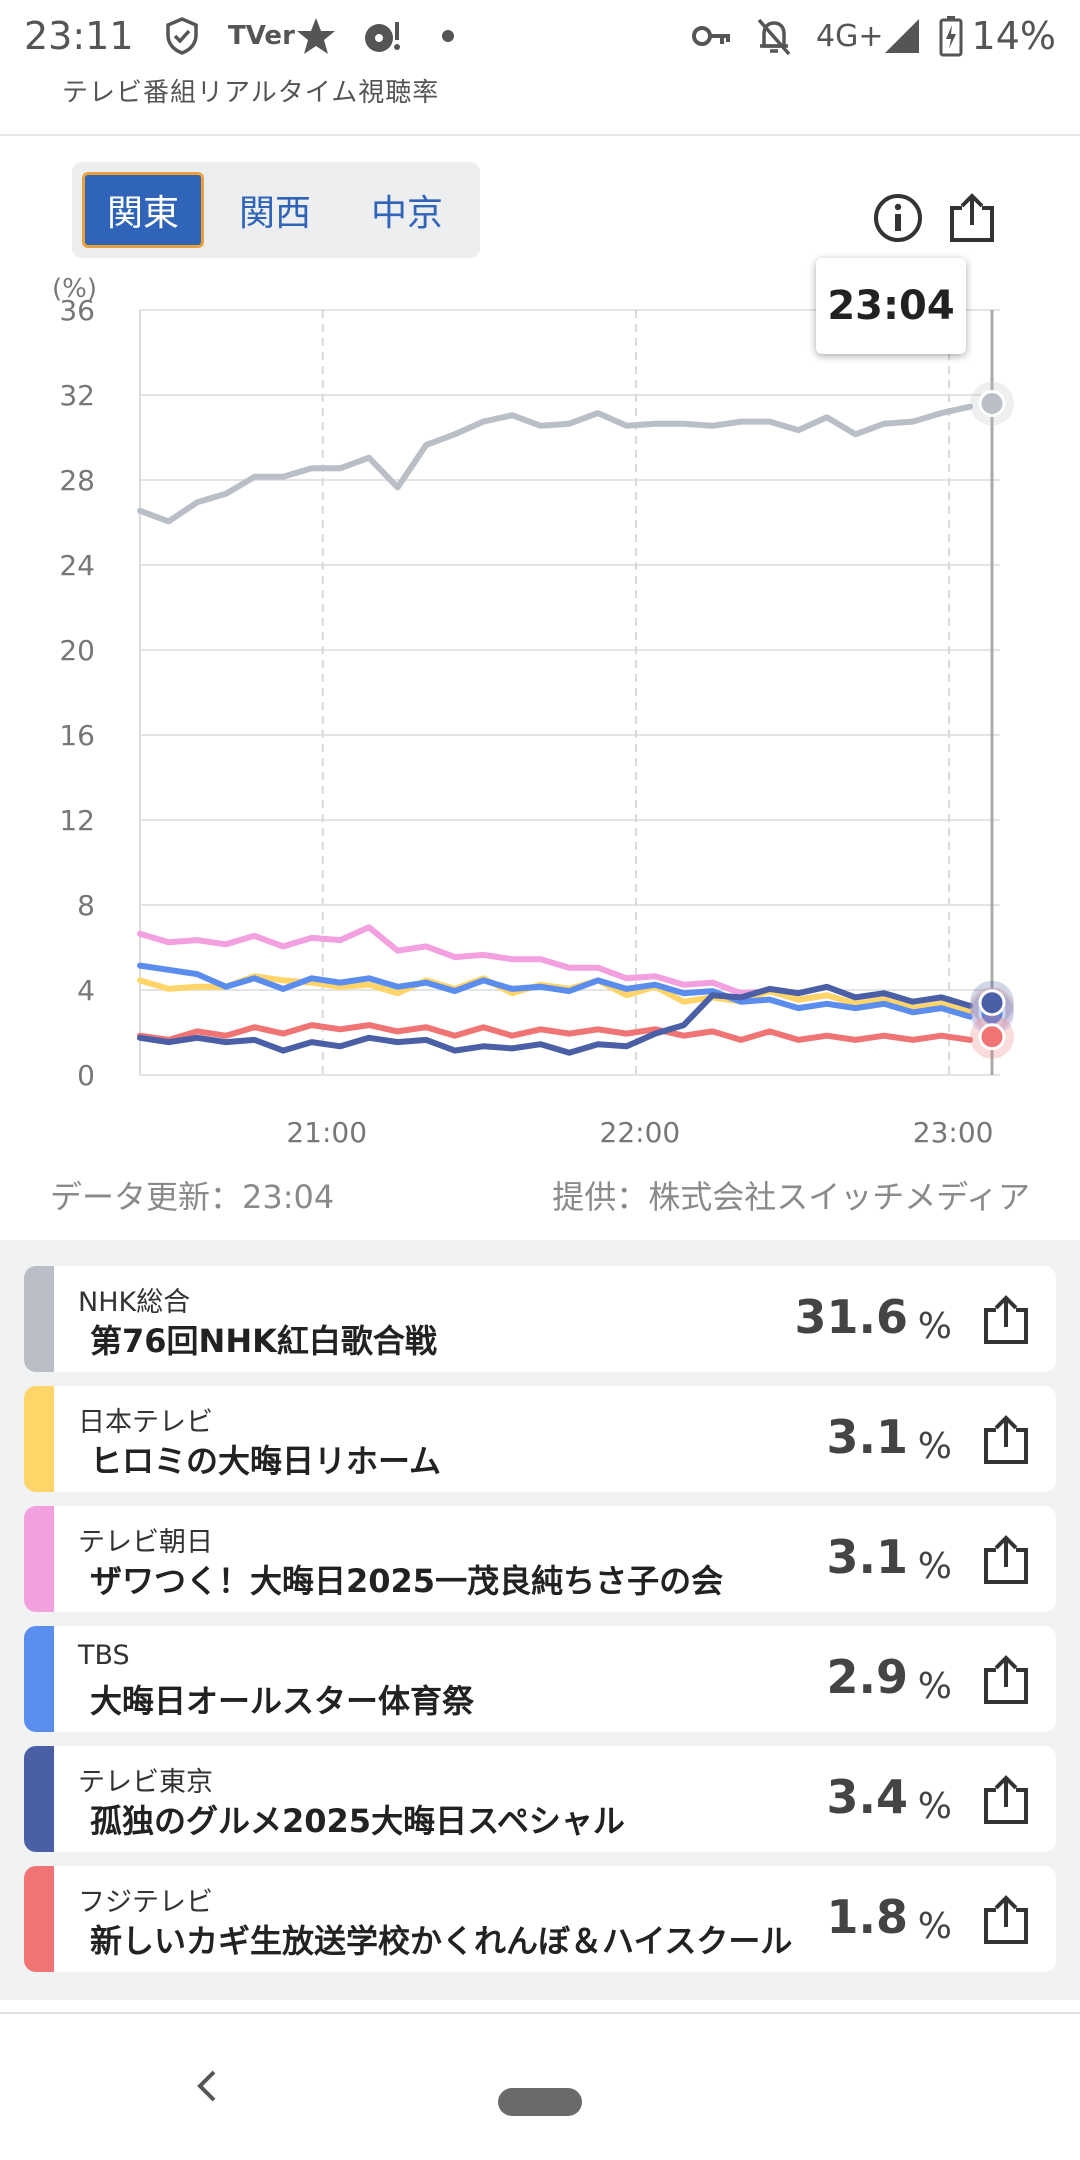 The width and height of the screenshot is (1080, 2160). Describe the element at coordinates (77, 735) in the screenshot. I see `y-tick-label: 16` at that location.